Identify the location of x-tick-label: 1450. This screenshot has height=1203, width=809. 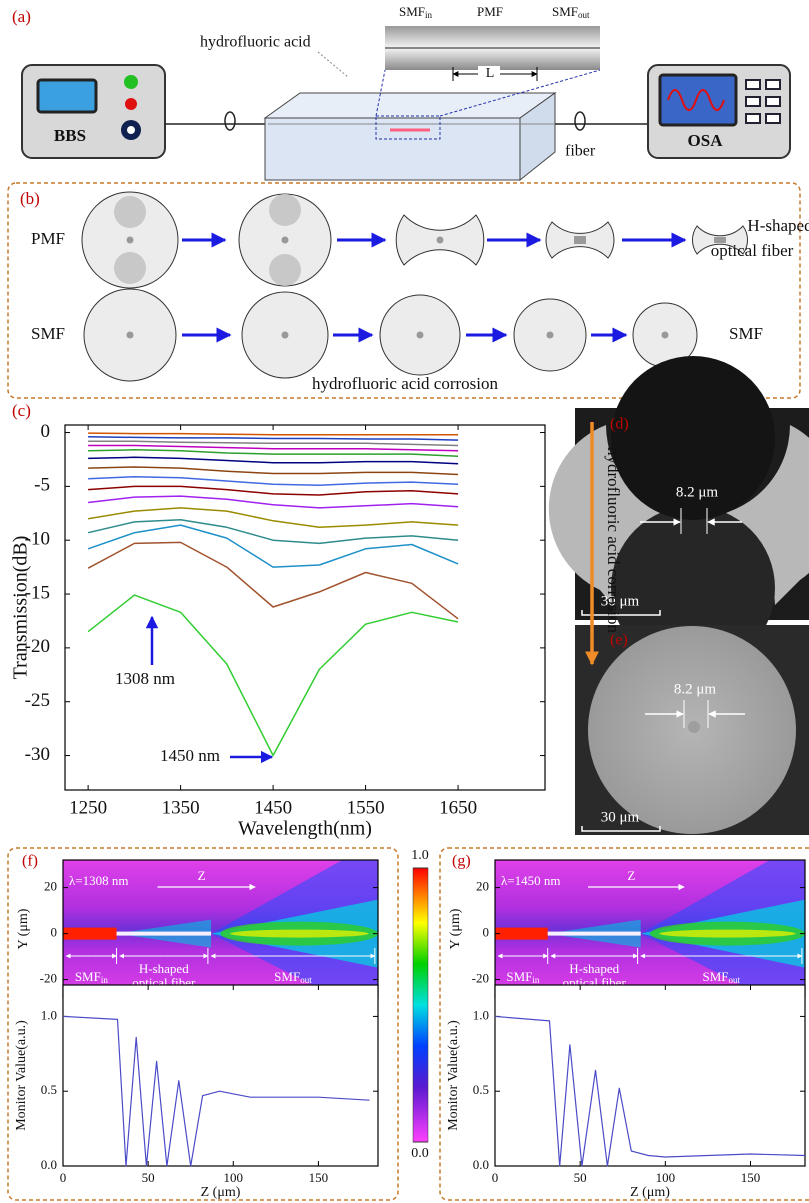
(273, 807).